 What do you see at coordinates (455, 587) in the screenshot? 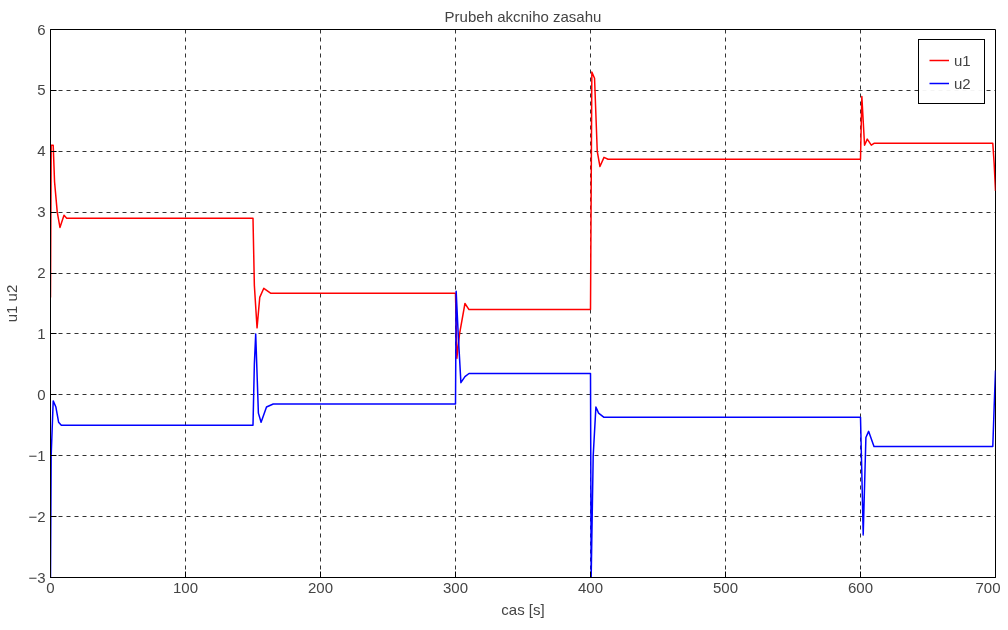
I see `x-tick-label: 300` at bounding box center [455, 587].